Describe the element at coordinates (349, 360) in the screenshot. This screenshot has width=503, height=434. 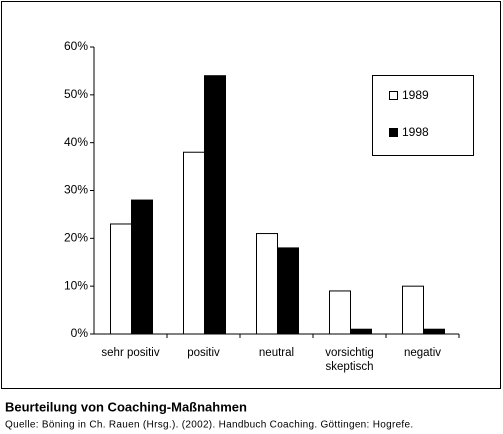
I see `x-tick-label: vorsichtig skeptisch` at that location.